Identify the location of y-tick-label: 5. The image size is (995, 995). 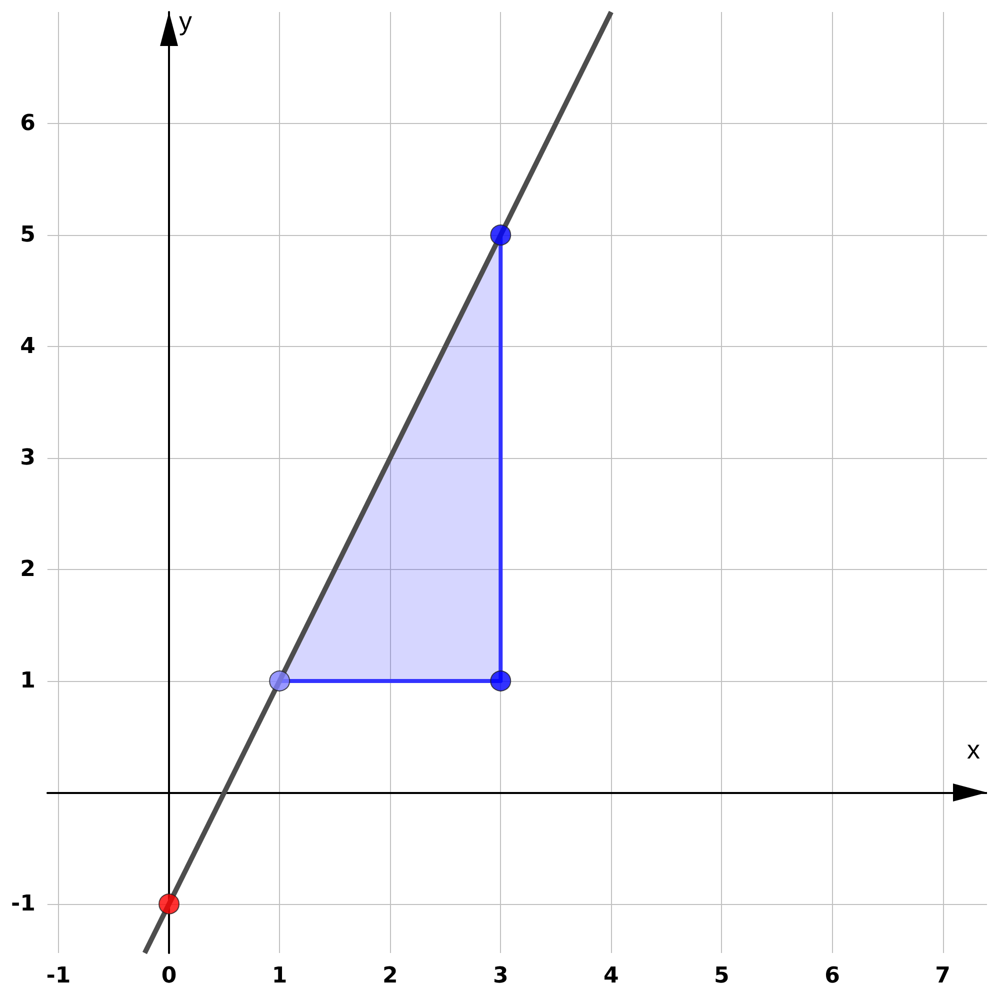
(28, 235).